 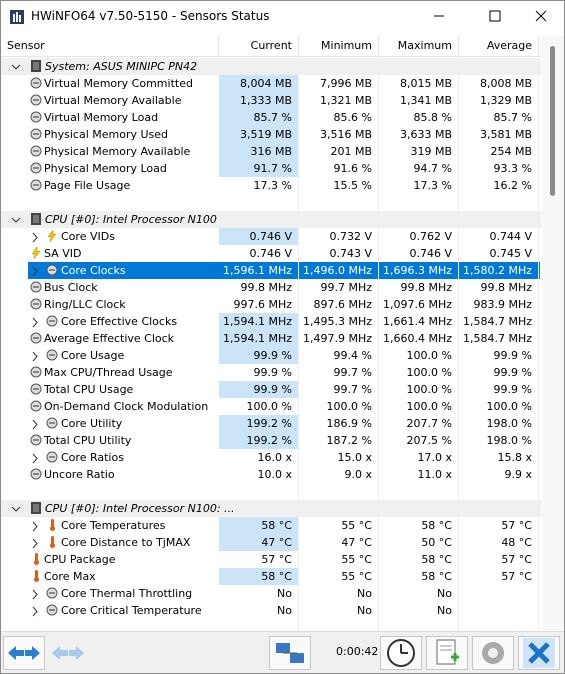 What do you see at coordinates (499, 457) in the screenshot?
I see `sensor-value: 15.8 x` at bounding box center [499, 457].